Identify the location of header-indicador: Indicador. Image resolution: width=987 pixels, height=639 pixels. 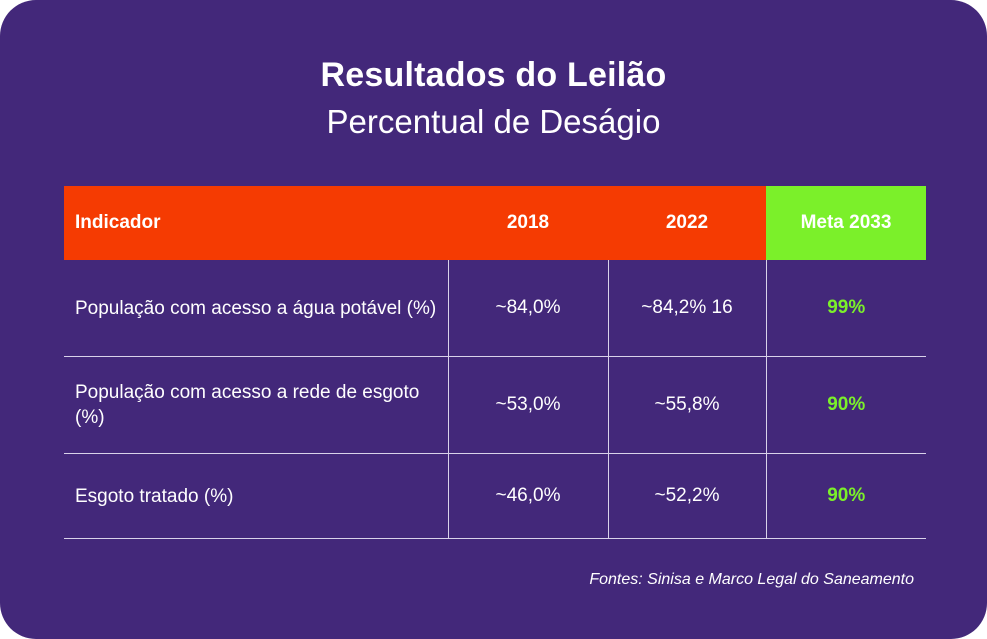
(256, 223).